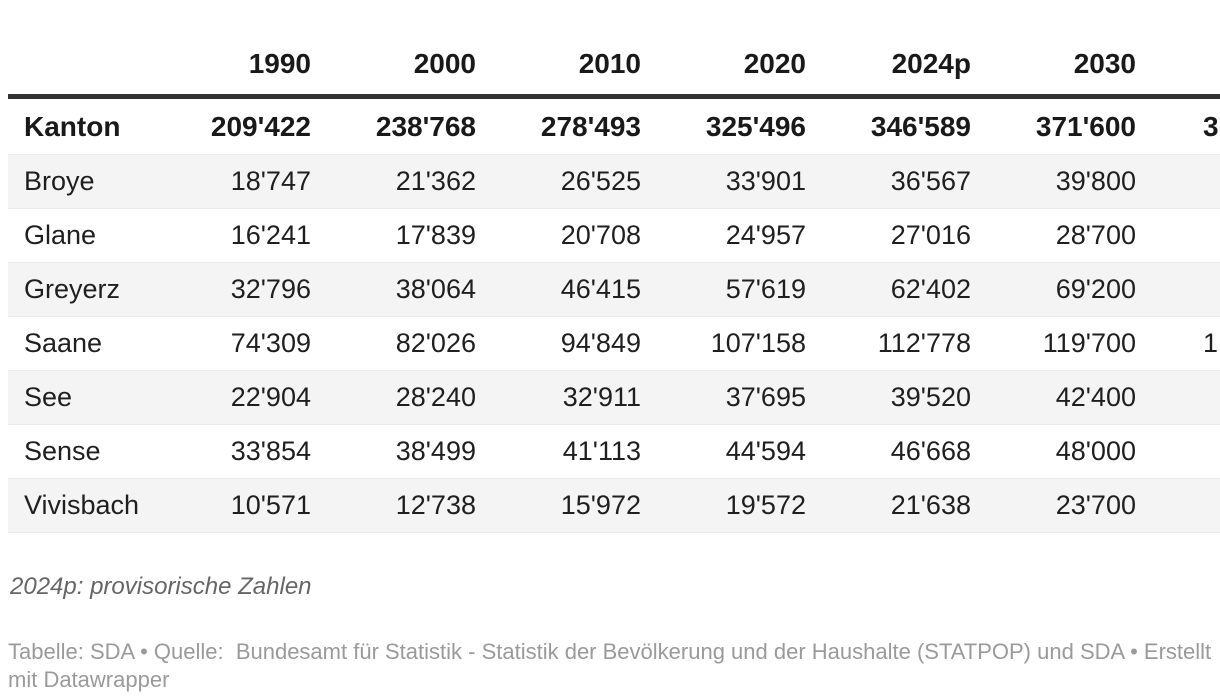 The width and height of the screenshot is (1220, 700). Describe the element at coordinates (84, 289) in the screenshot. I see `row-label: Greyerz` at that location.